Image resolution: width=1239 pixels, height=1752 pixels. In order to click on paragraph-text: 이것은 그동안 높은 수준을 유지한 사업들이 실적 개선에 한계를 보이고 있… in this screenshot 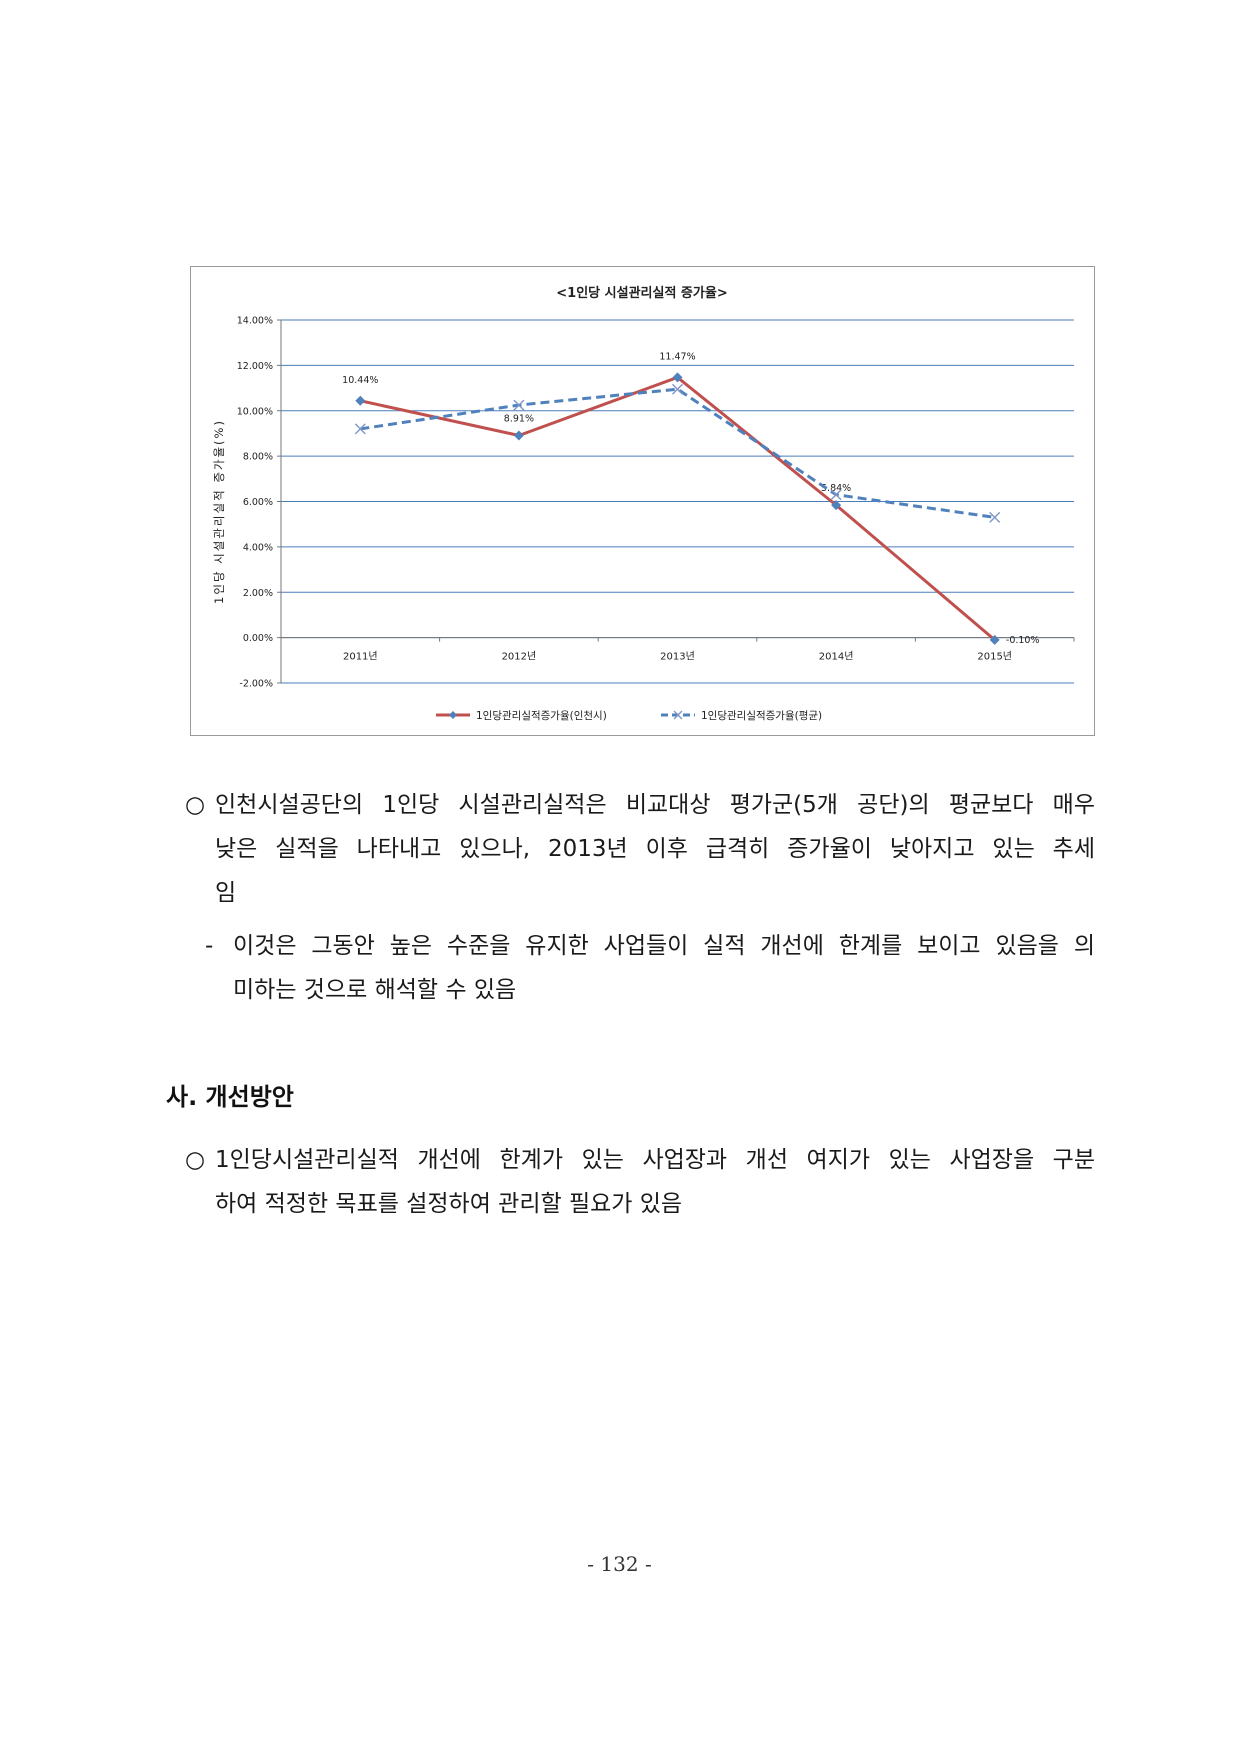, I will do `click(664, 946)`.